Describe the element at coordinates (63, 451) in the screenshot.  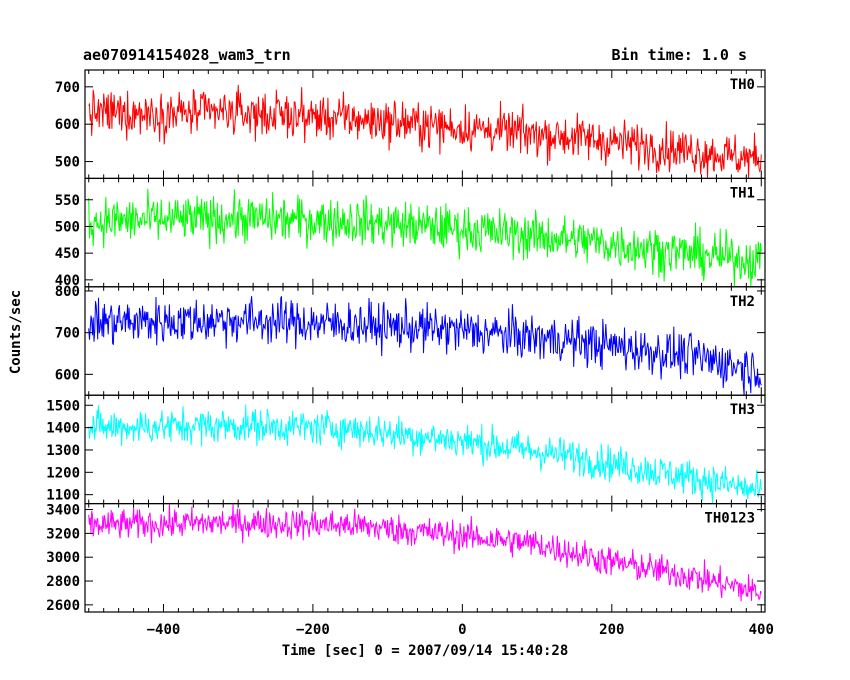
I see `y-tick-label: 1300` at that location.